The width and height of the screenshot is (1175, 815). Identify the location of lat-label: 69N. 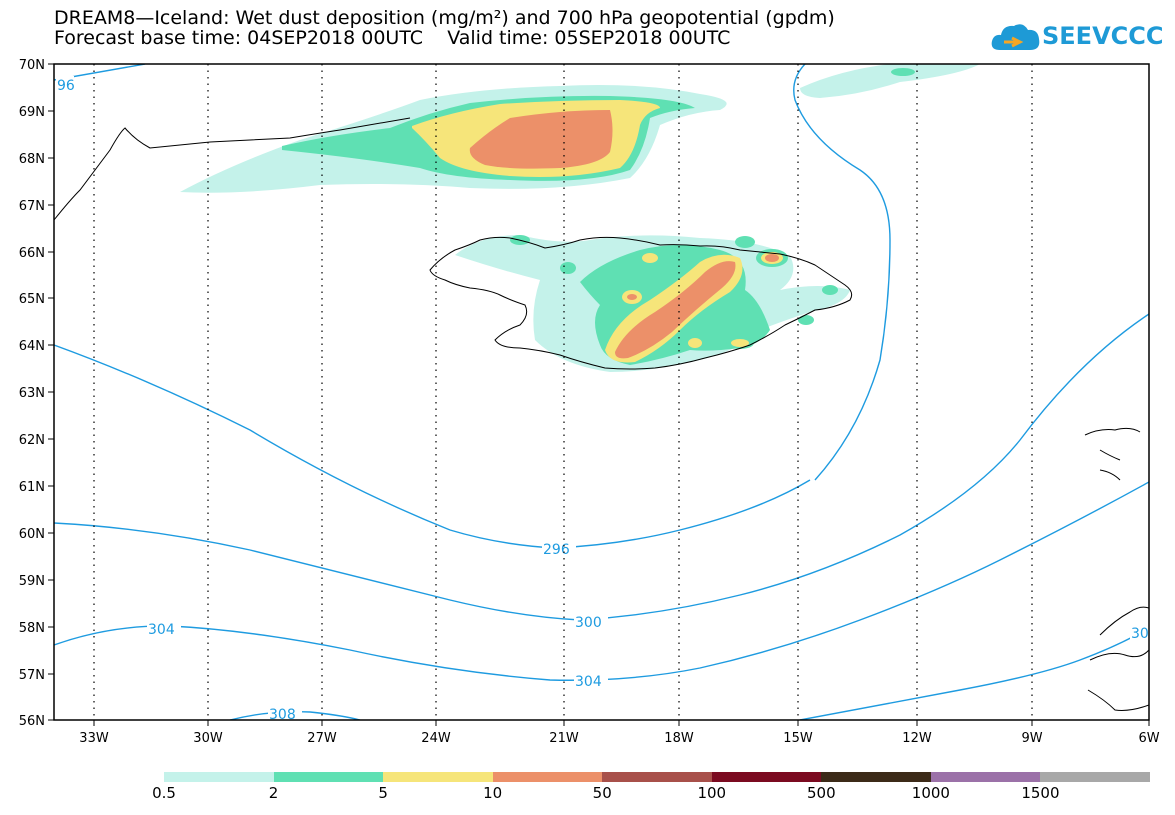
(32, 112).